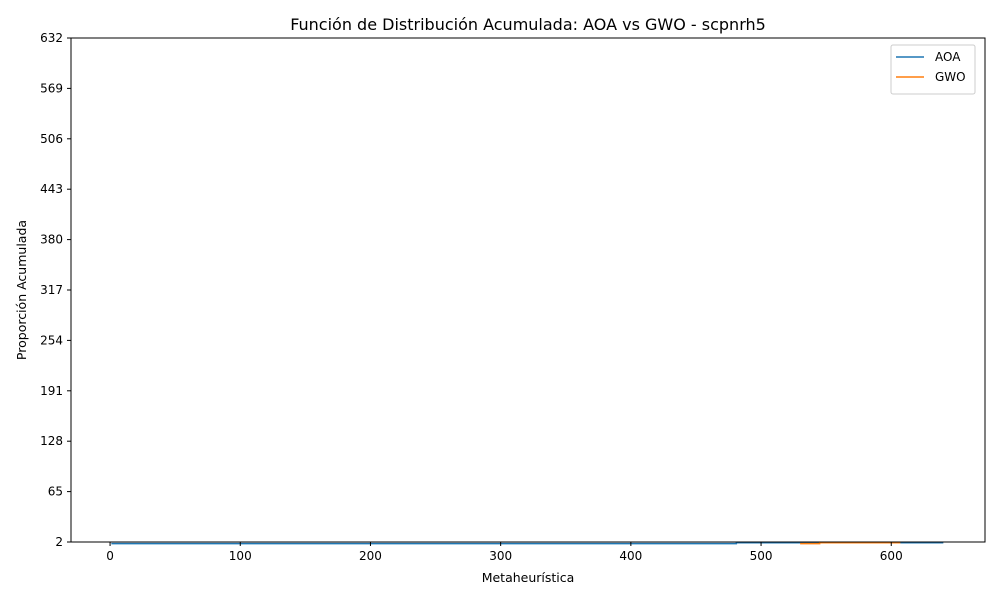  I want to click on x-tick-label: 100, so click(240, 556).